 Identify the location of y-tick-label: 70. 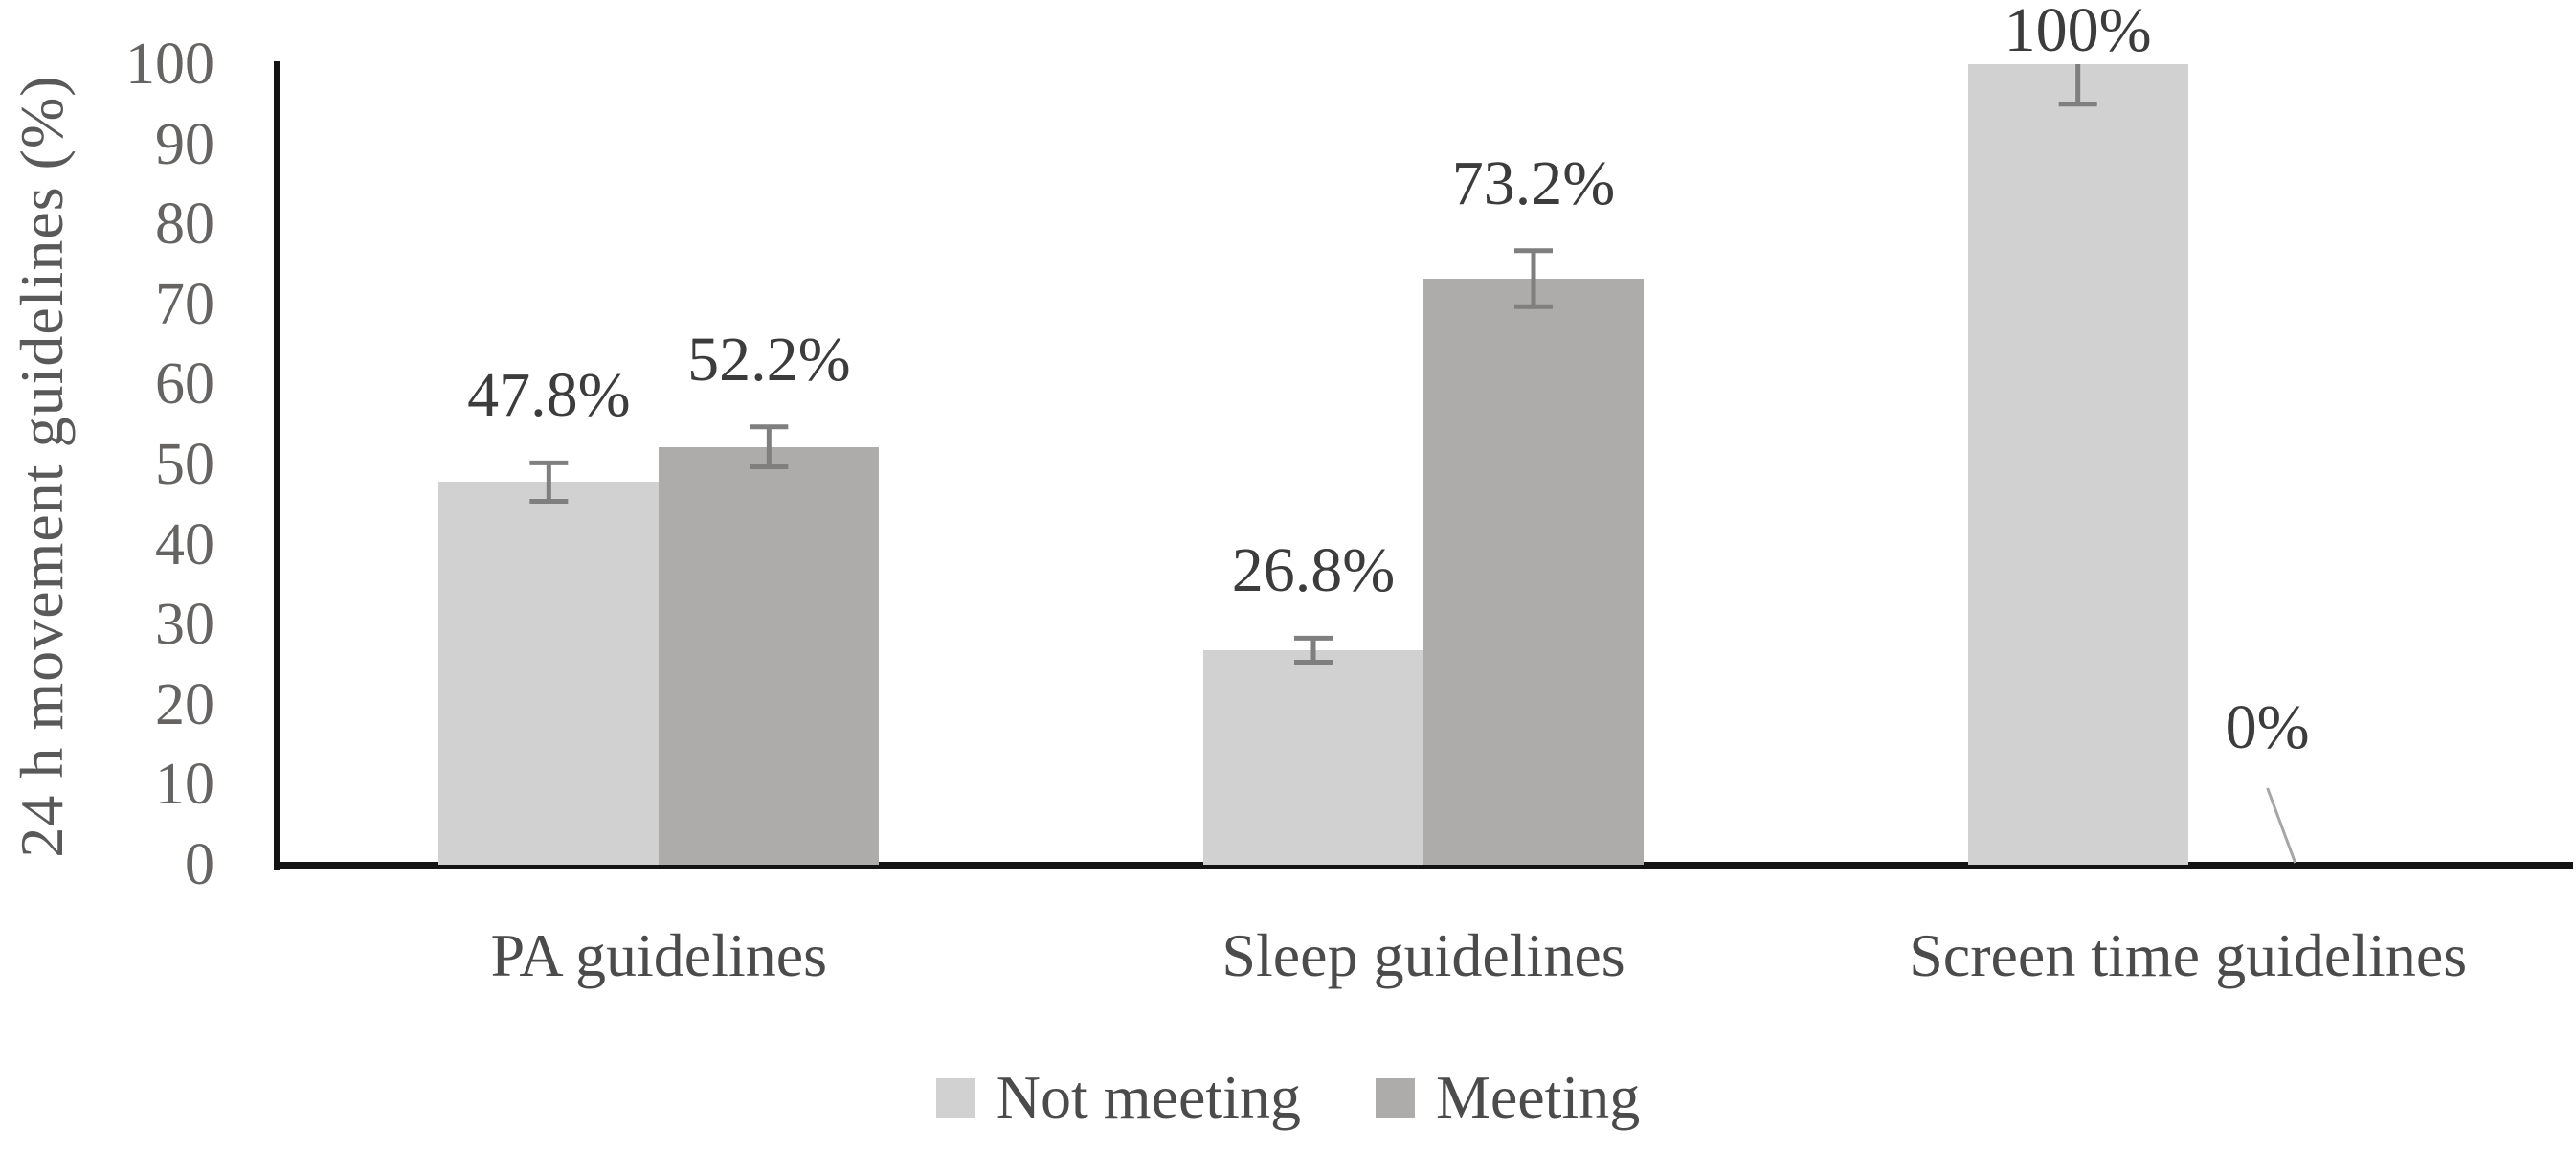
(185, 304).